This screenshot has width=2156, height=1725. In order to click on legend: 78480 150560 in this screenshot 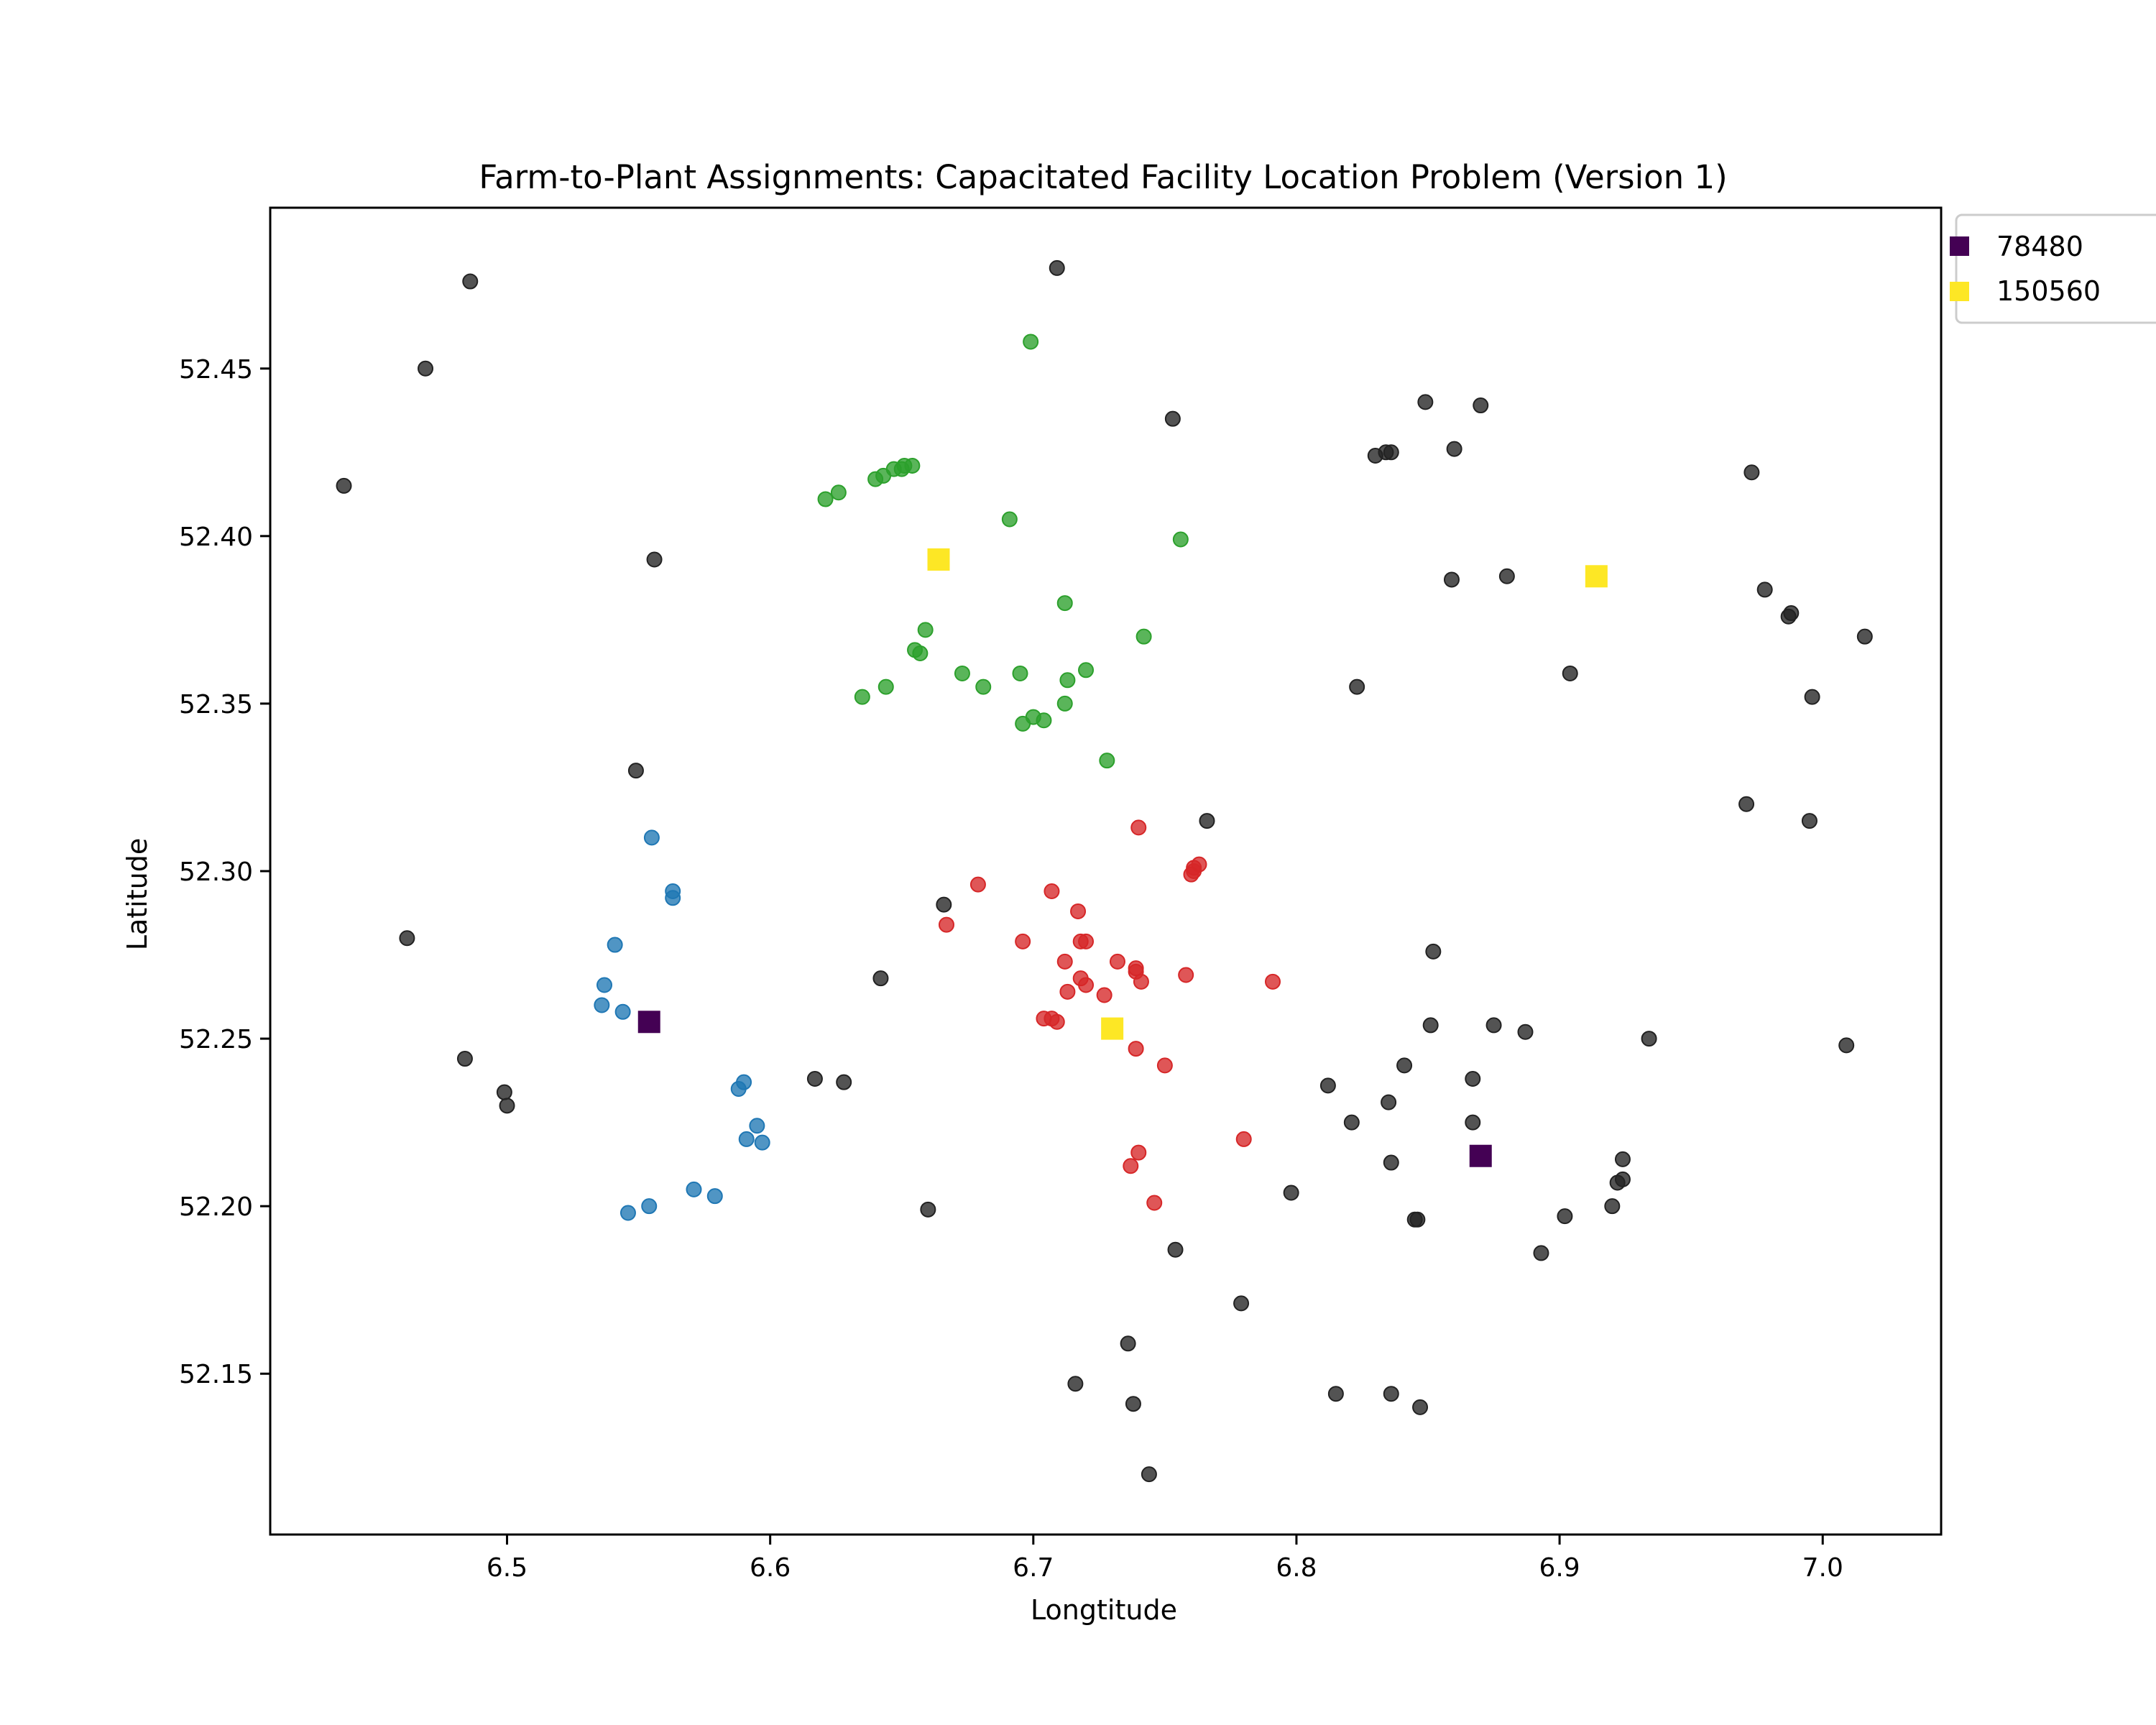, I will do `click(2053, 268)`.